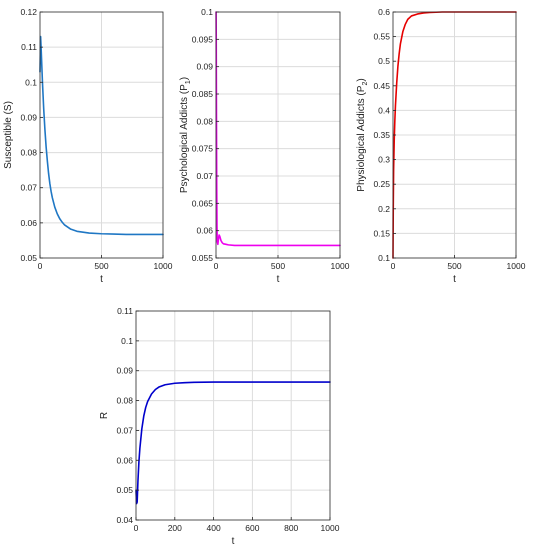  Describe the element at coordinates (381, 135) in the screenshot. I see `y-tick-label: 0.35` at that location.